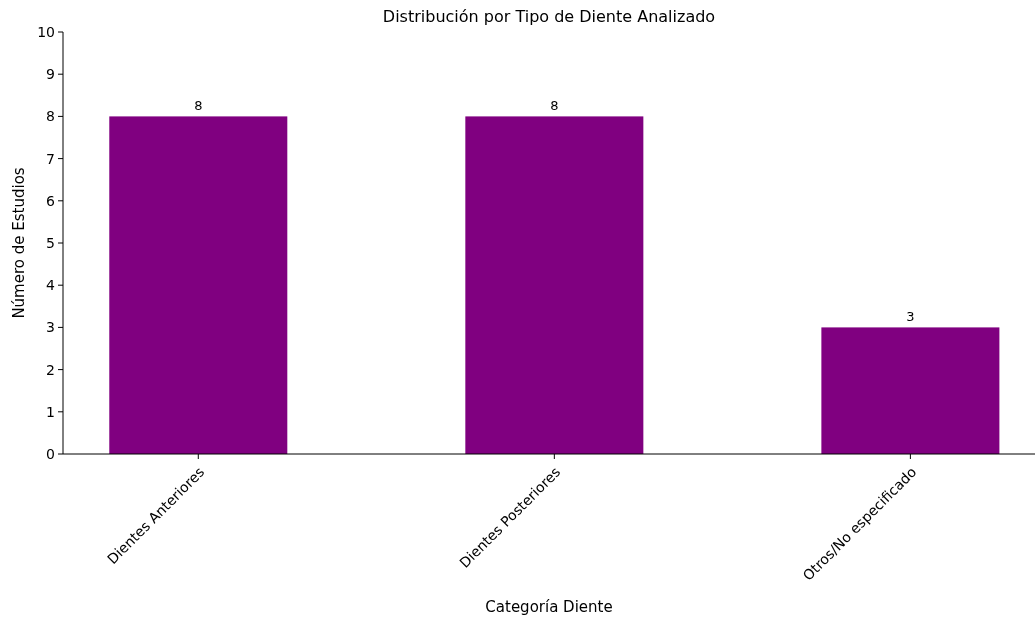 This screenshot has width=1036, height=620. Describe the element at coordinates (50, 242) in the screenshot. I see `y-tick-label: 5` at that location.